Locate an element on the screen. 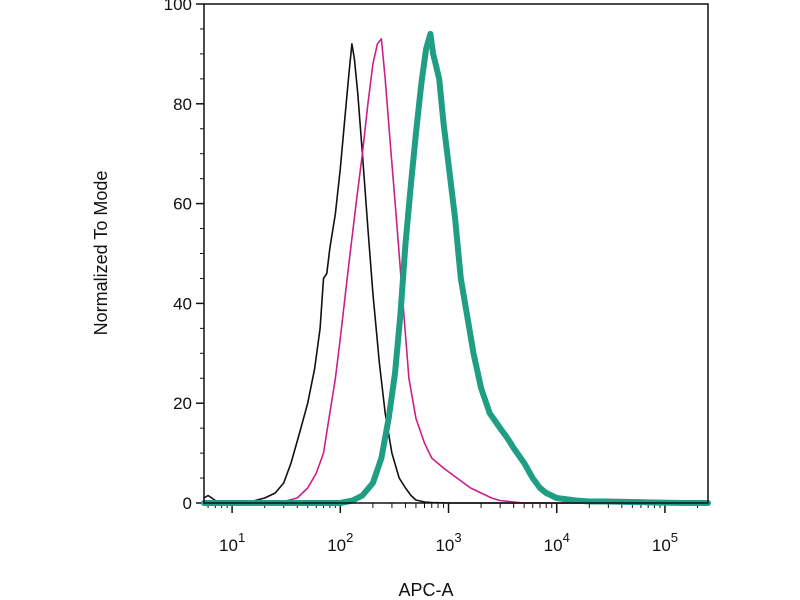 Image resolution: width=800 pixels, height=600 pixels. x-tick-exponent: 3 is located at coordinates (457, 537).